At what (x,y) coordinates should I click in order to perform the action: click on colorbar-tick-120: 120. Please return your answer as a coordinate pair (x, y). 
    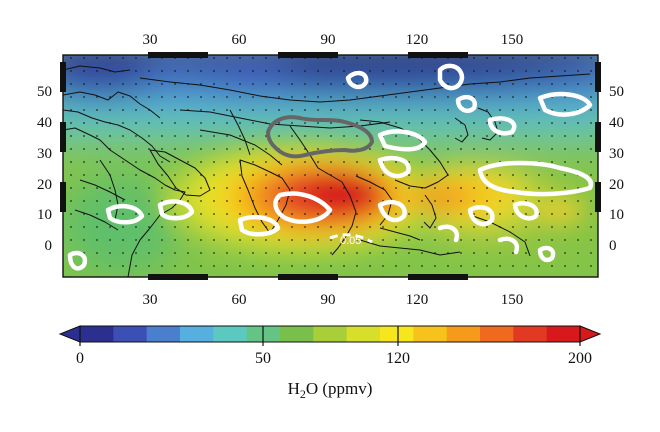
    Looking at the image, I should click on (398, 358).